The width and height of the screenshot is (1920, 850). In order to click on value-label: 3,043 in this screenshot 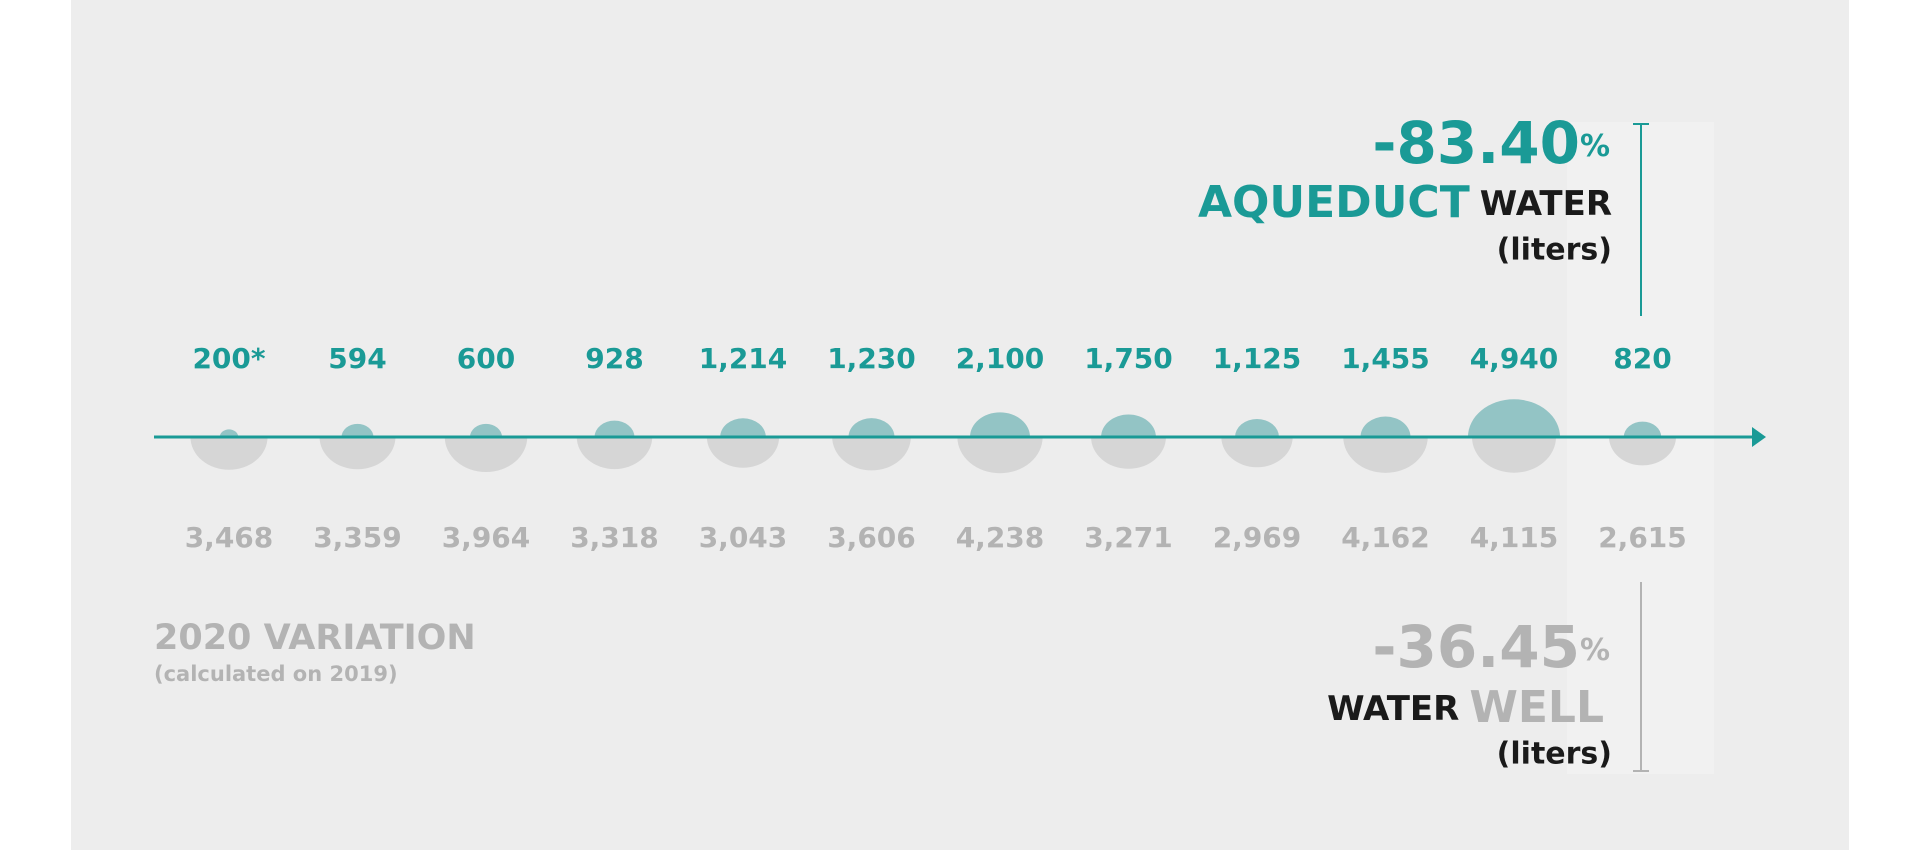, I will do `click(743, 537)`.